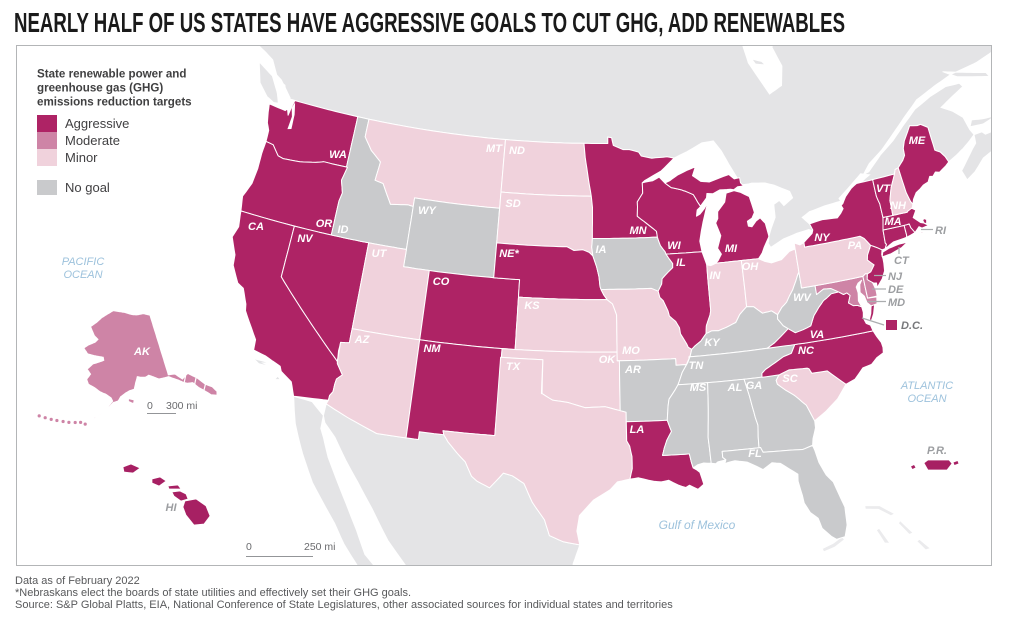  What do you see at coordinates (338, 155) in the screenshot?
I see `svg-text: WA` at bounding box center [338, 155].